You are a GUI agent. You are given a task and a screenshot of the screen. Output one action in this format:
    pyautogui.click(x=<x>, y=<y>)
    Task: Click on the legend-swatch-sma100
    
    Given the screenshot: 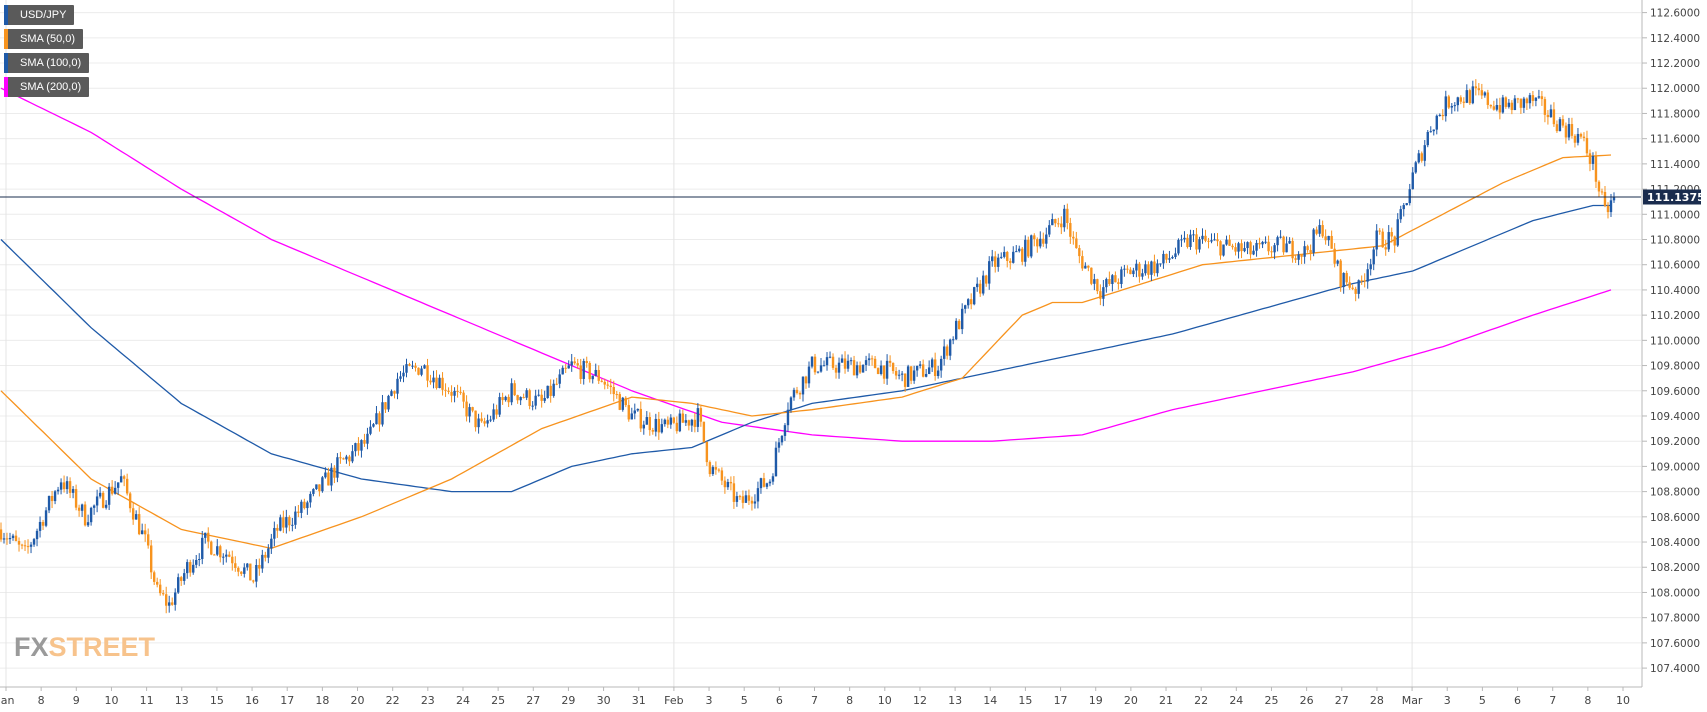 What is the action you would take?
    pyautogui.click(x=6, y=63)
    